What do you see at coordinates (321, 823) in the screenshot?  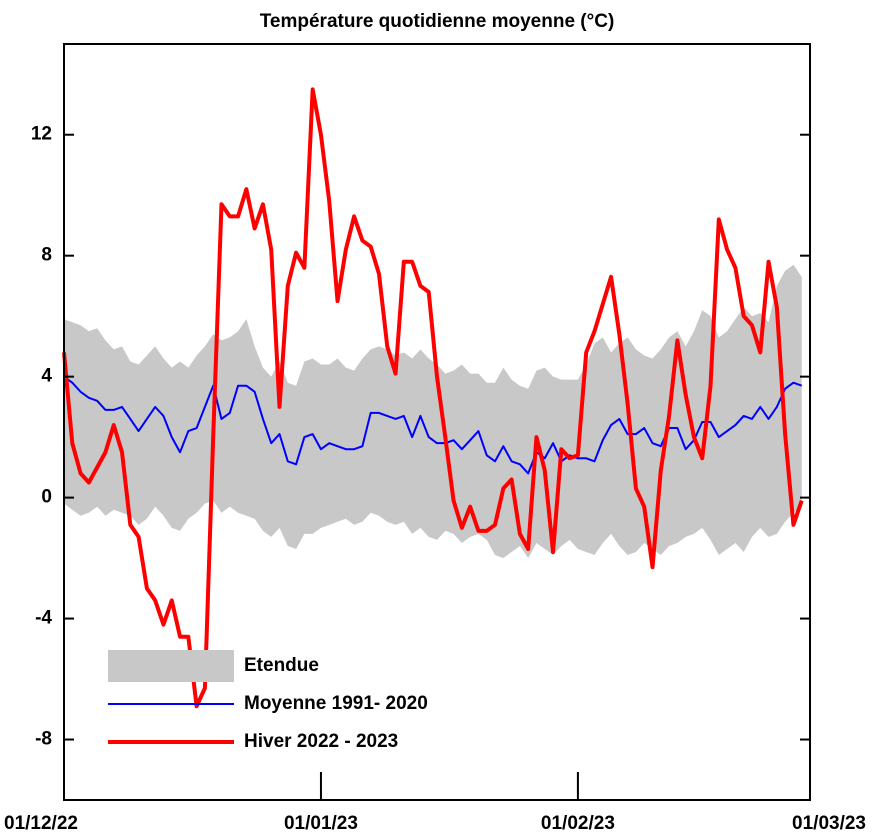 I see `x-tick-label: 01/01/23` at bounding box center [321, 823].